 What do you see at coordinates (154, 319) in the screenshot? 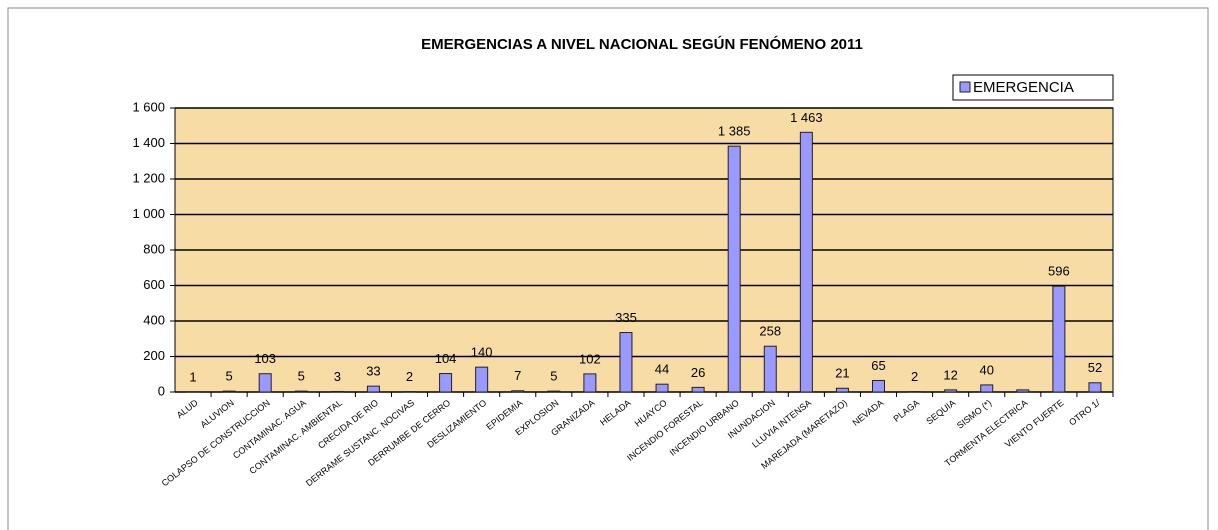
I see `y-tick-label: 400` at bounding box center [154, 319].